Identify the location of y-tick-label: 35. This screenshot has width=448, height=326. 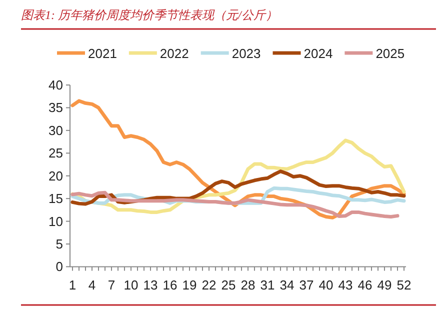
(55, 108).